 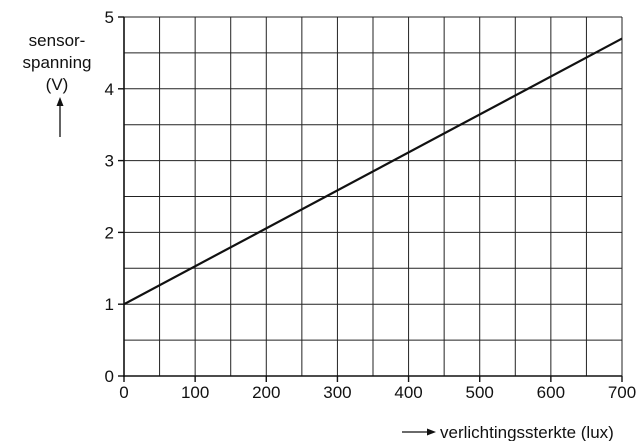 What do you see at coordinates (419, 432) in the screenshot?
I see `right-arrow-icon` at bounding box center [419, 432].